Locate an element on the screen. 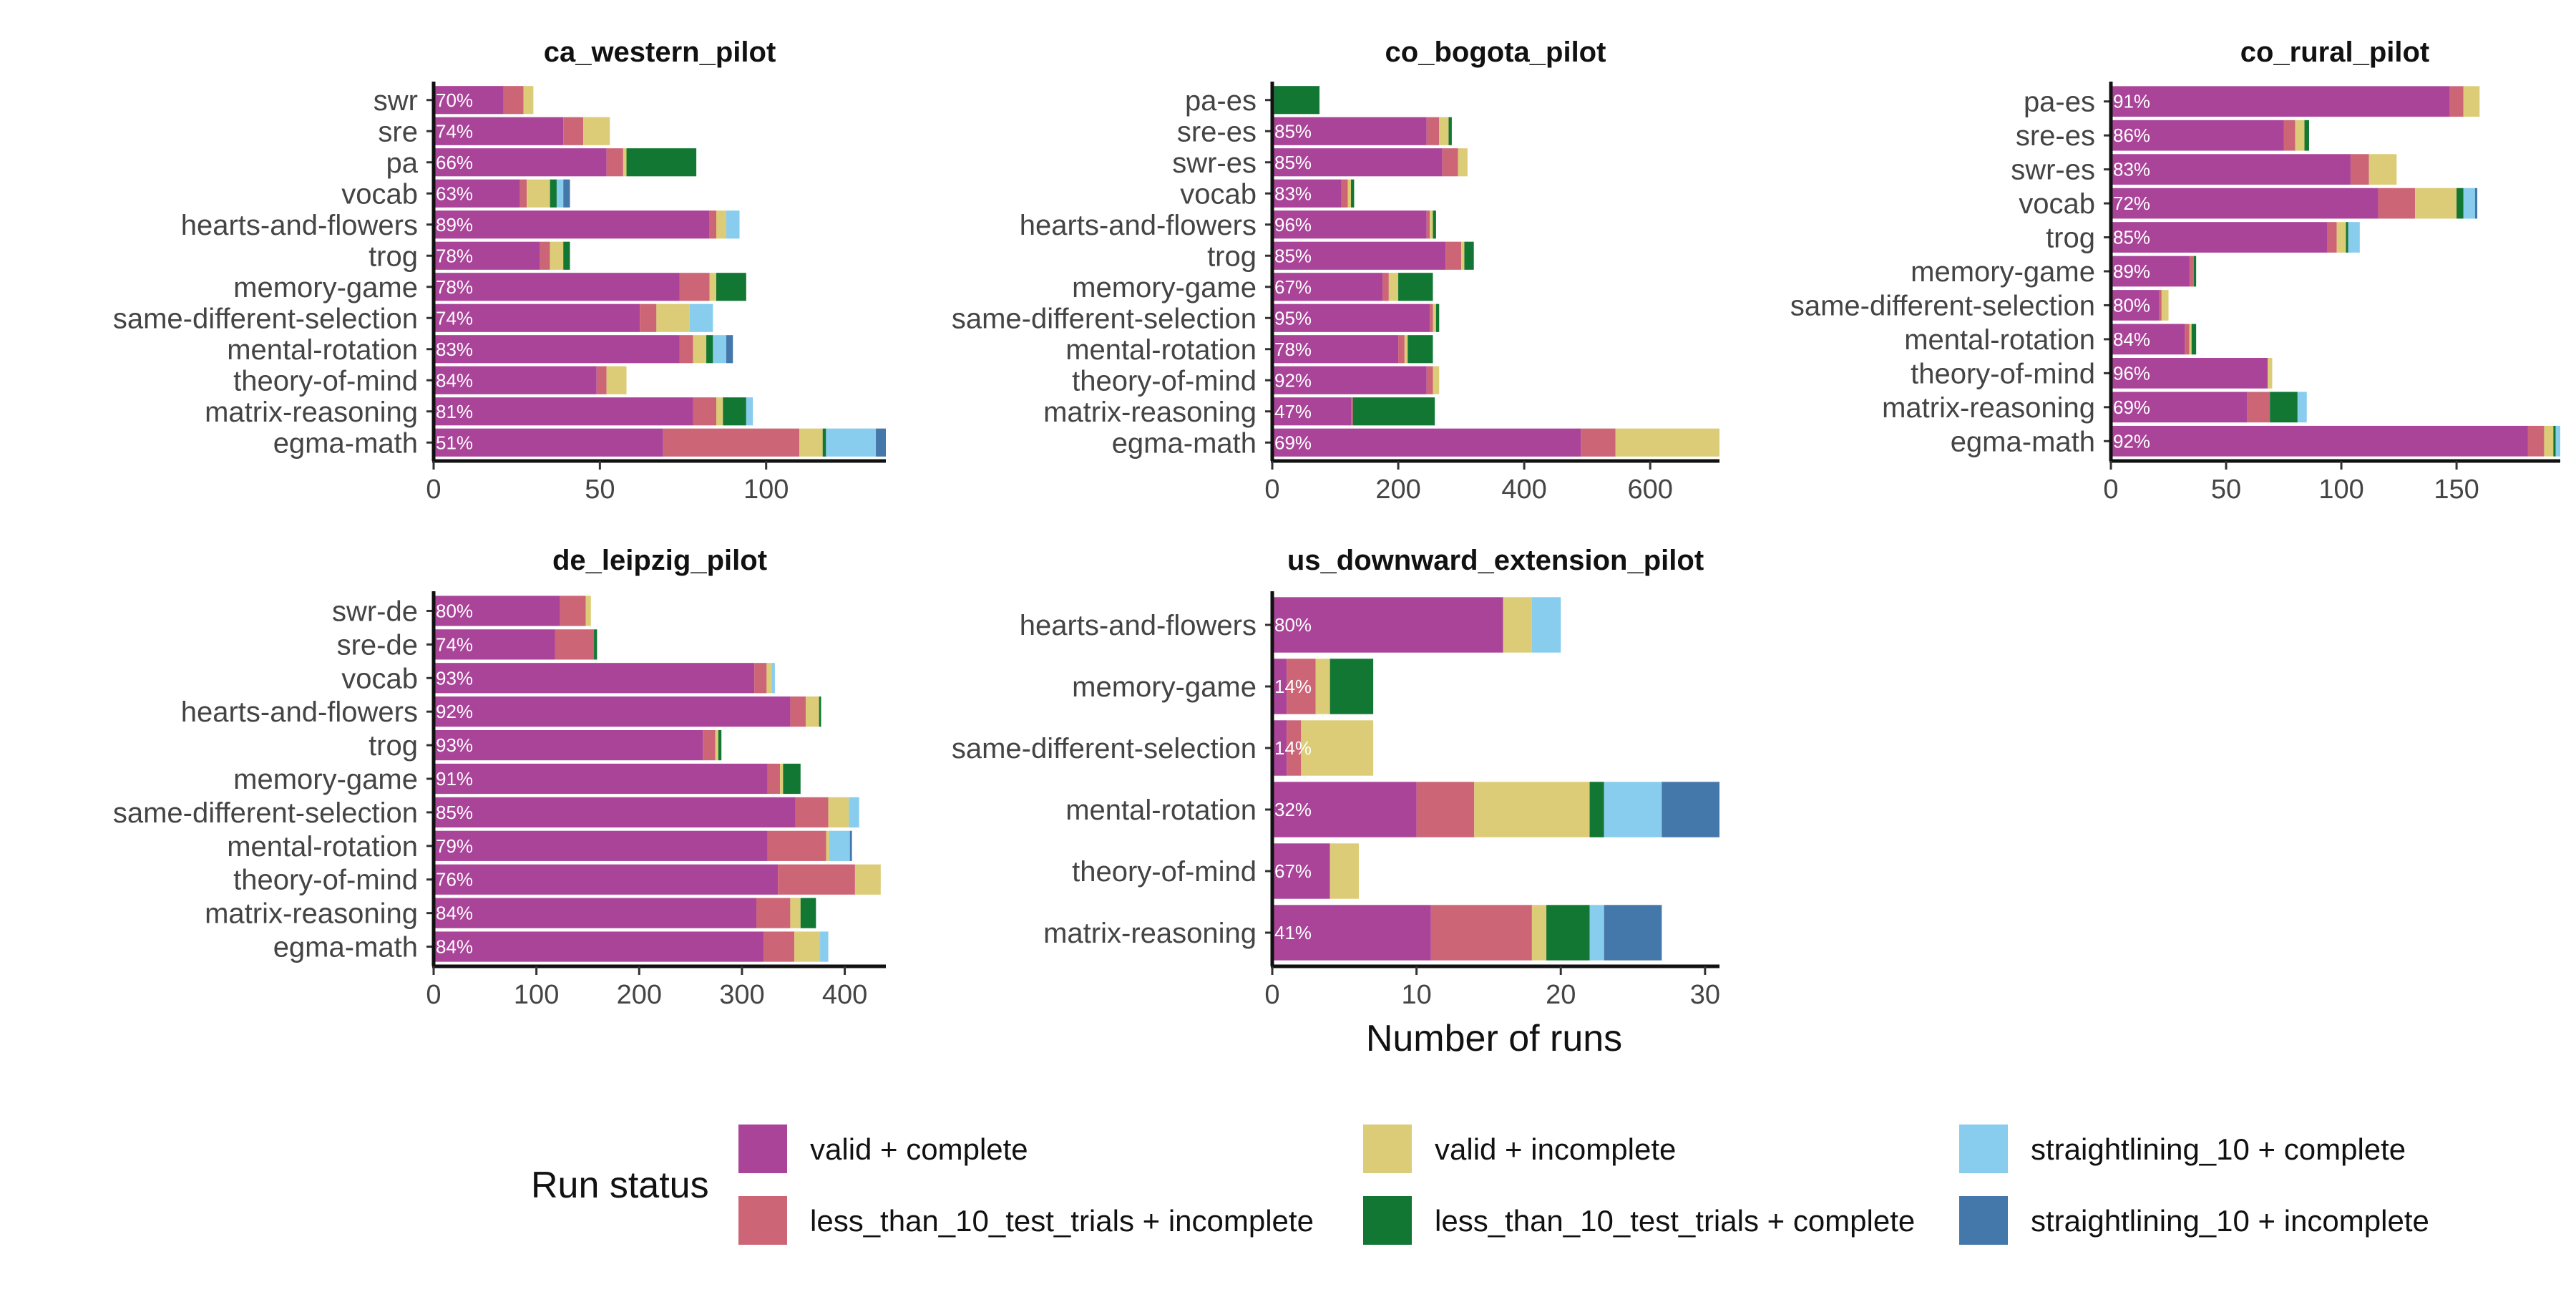 The width and height of the screenshot is (2576, 1292). x-tick-label: 100 is located at coordinates (536, 995).